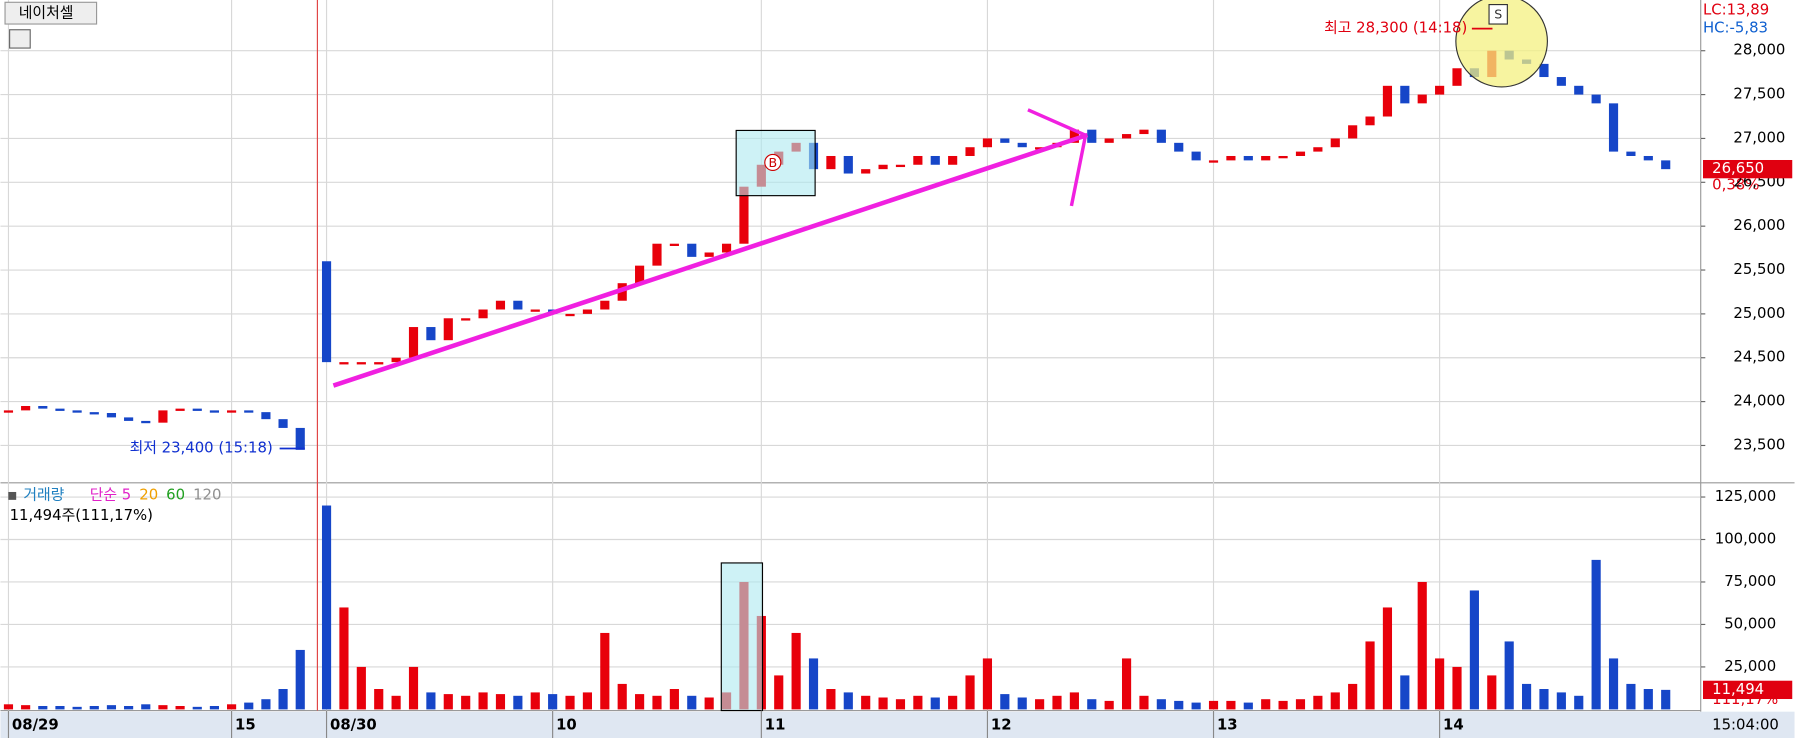  What do you see at coordinates (201, 448) in the screenshot?
I see `low-label: 최저 23,400 (15:18)` at bounding box center [201, 448].